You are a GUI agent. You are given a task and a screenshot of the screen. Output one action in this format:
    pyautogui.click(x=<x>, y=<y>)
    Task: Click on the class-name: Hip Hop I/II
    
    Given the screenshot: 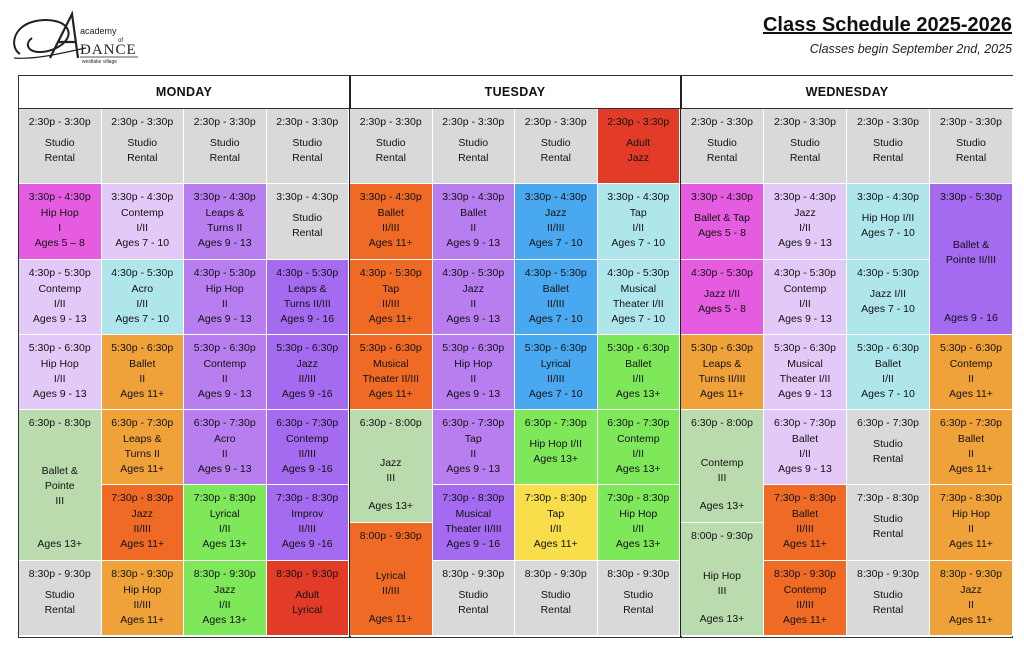 What is the action you would take?
    pyautogui.click(x=556, y=444)
    